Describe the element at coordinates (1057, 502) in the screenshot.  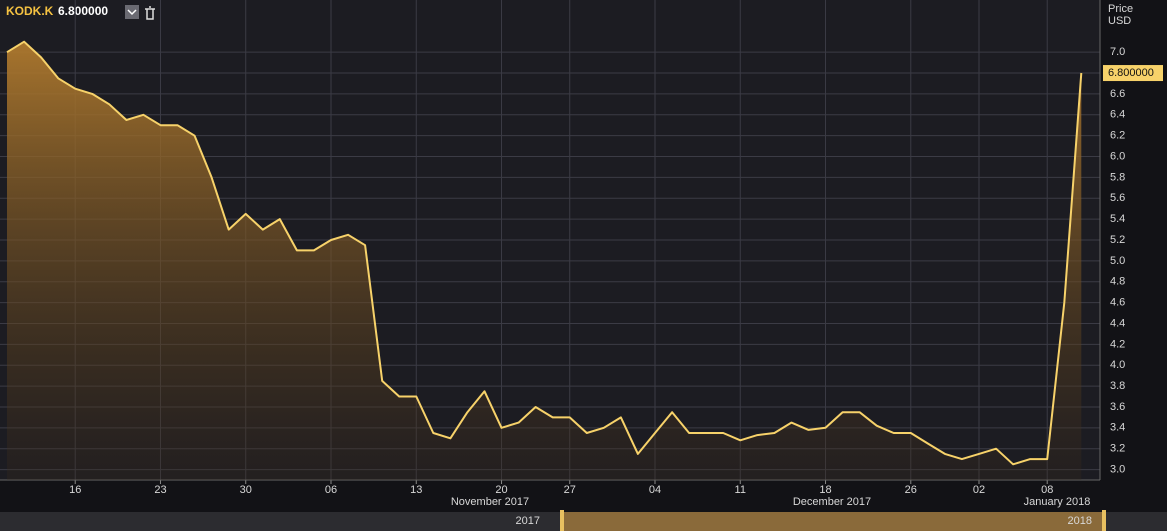
I see `month-label: January 2018` at that location.